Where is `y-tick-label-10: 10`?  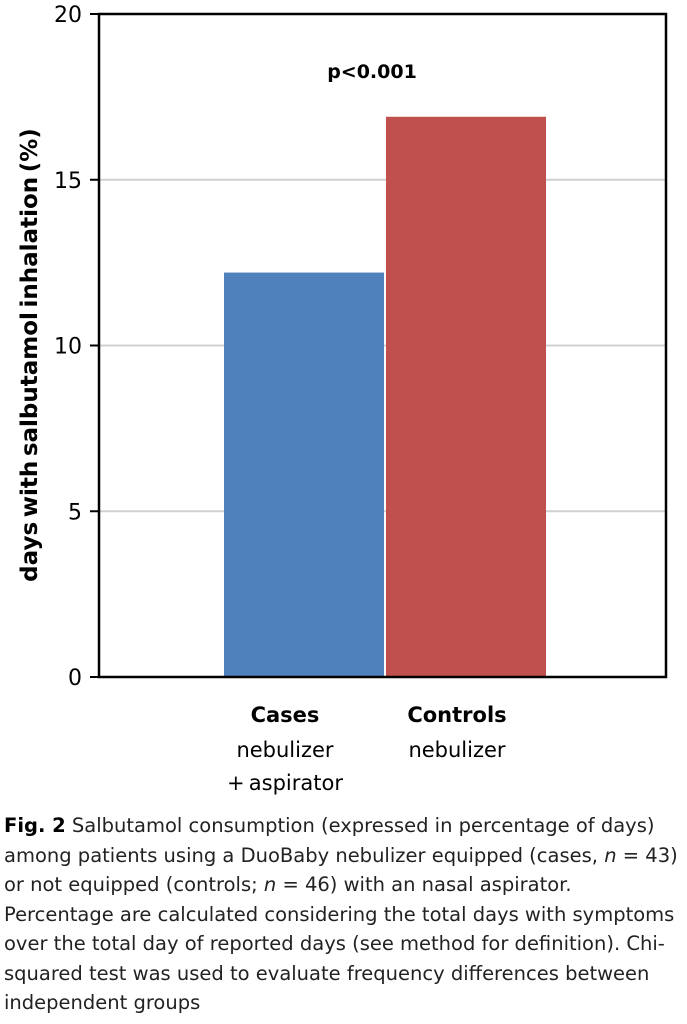 y-tick-label-10: 10 is located at coordinates (68, 347).